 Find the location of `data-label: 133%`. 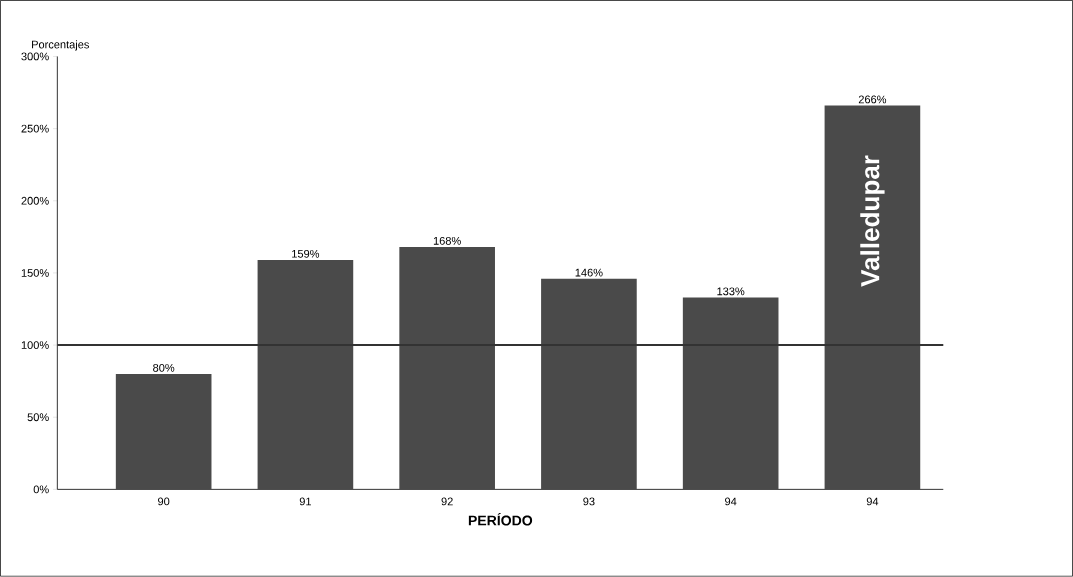

data-label: 133% is located at coordinates (731, 291).